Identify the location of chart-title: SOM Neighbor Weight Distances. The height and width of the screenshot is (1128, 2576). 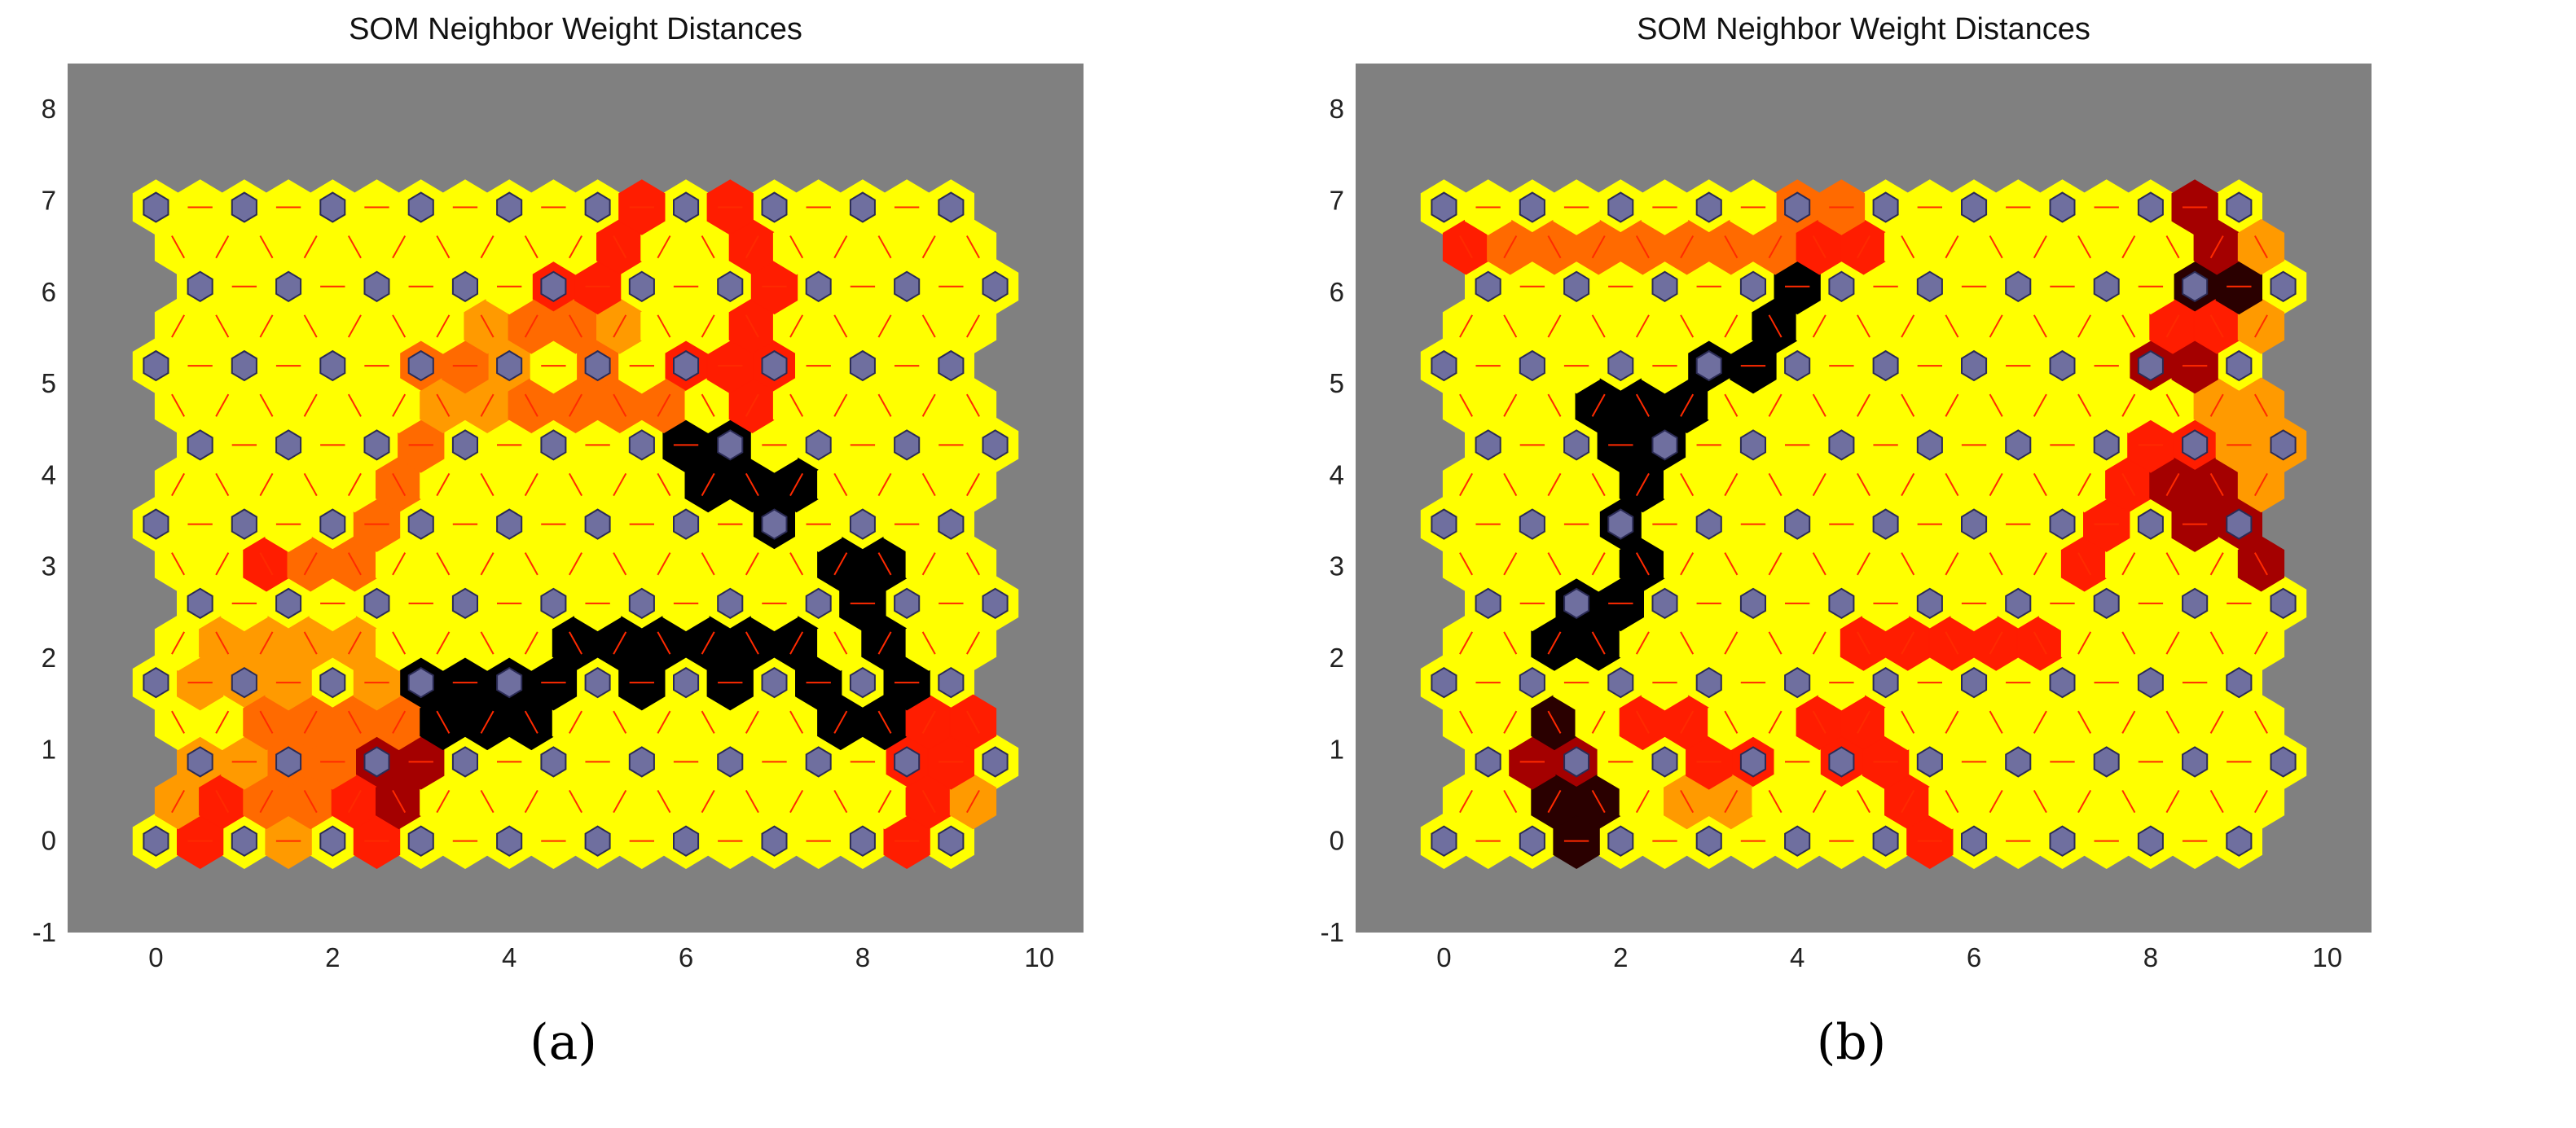
(1863, 29).